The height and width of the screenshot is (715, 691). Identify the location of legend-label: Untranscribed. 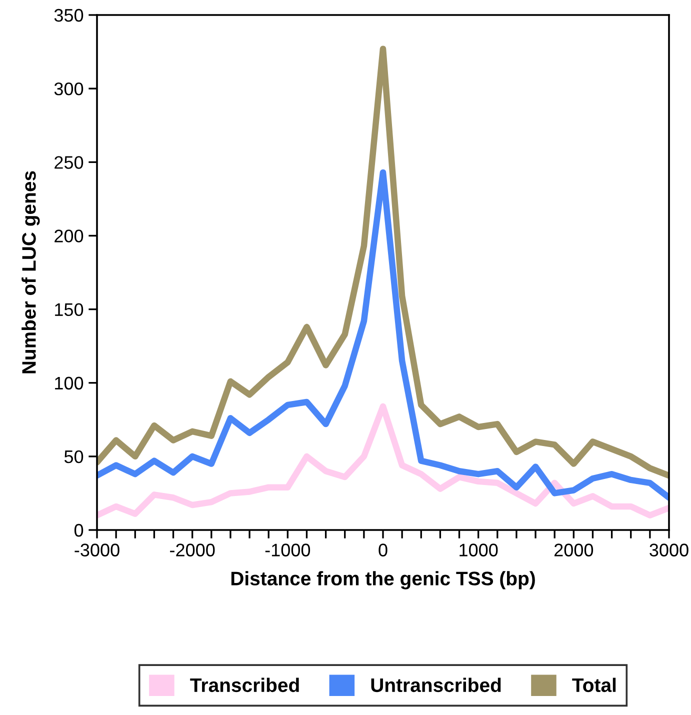
(436, 685).